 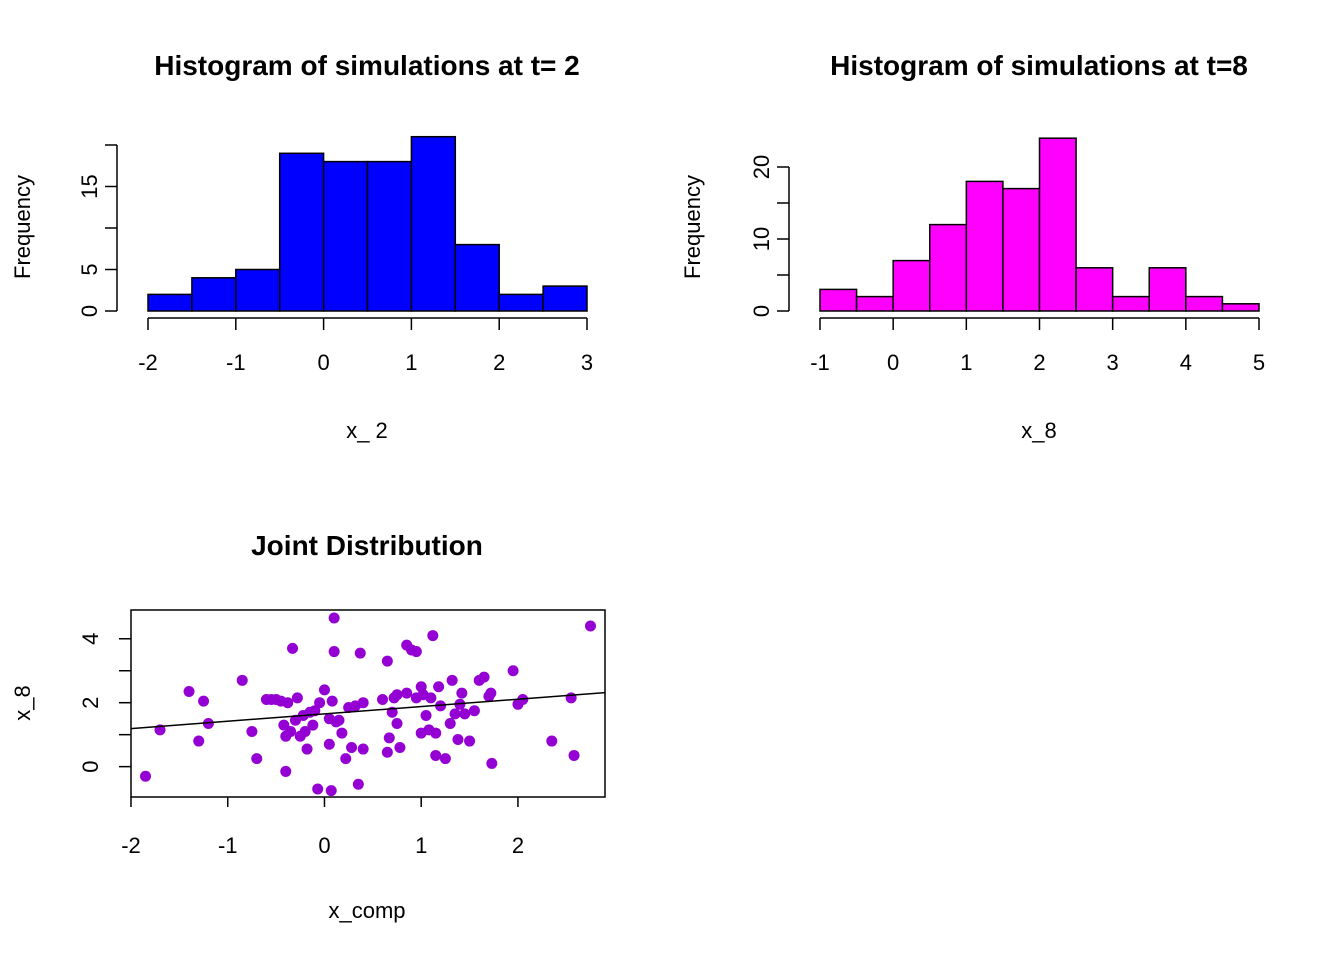 What do you see at coordinates (90, 639) in the screenshot?
I see `y-tick-label: 4` at bounding box center [90, 639].